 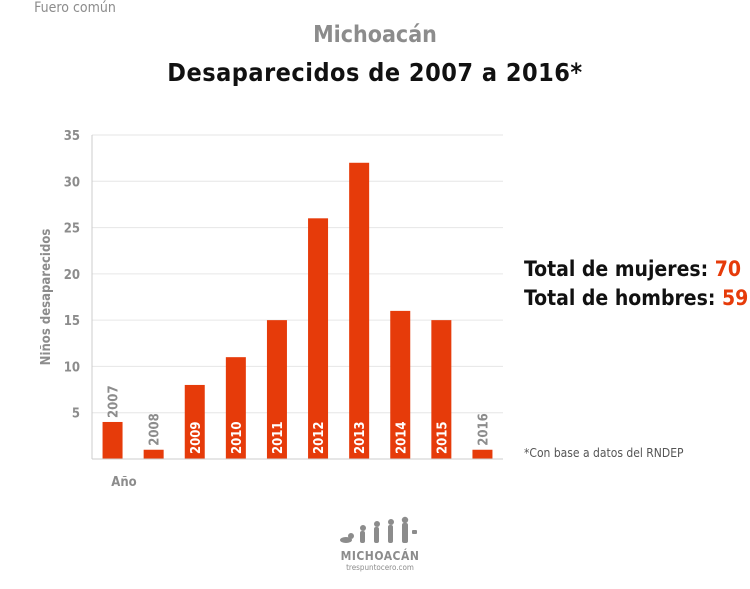 I want to click on bar-year-label: 2008, so click(x=155, y=429).